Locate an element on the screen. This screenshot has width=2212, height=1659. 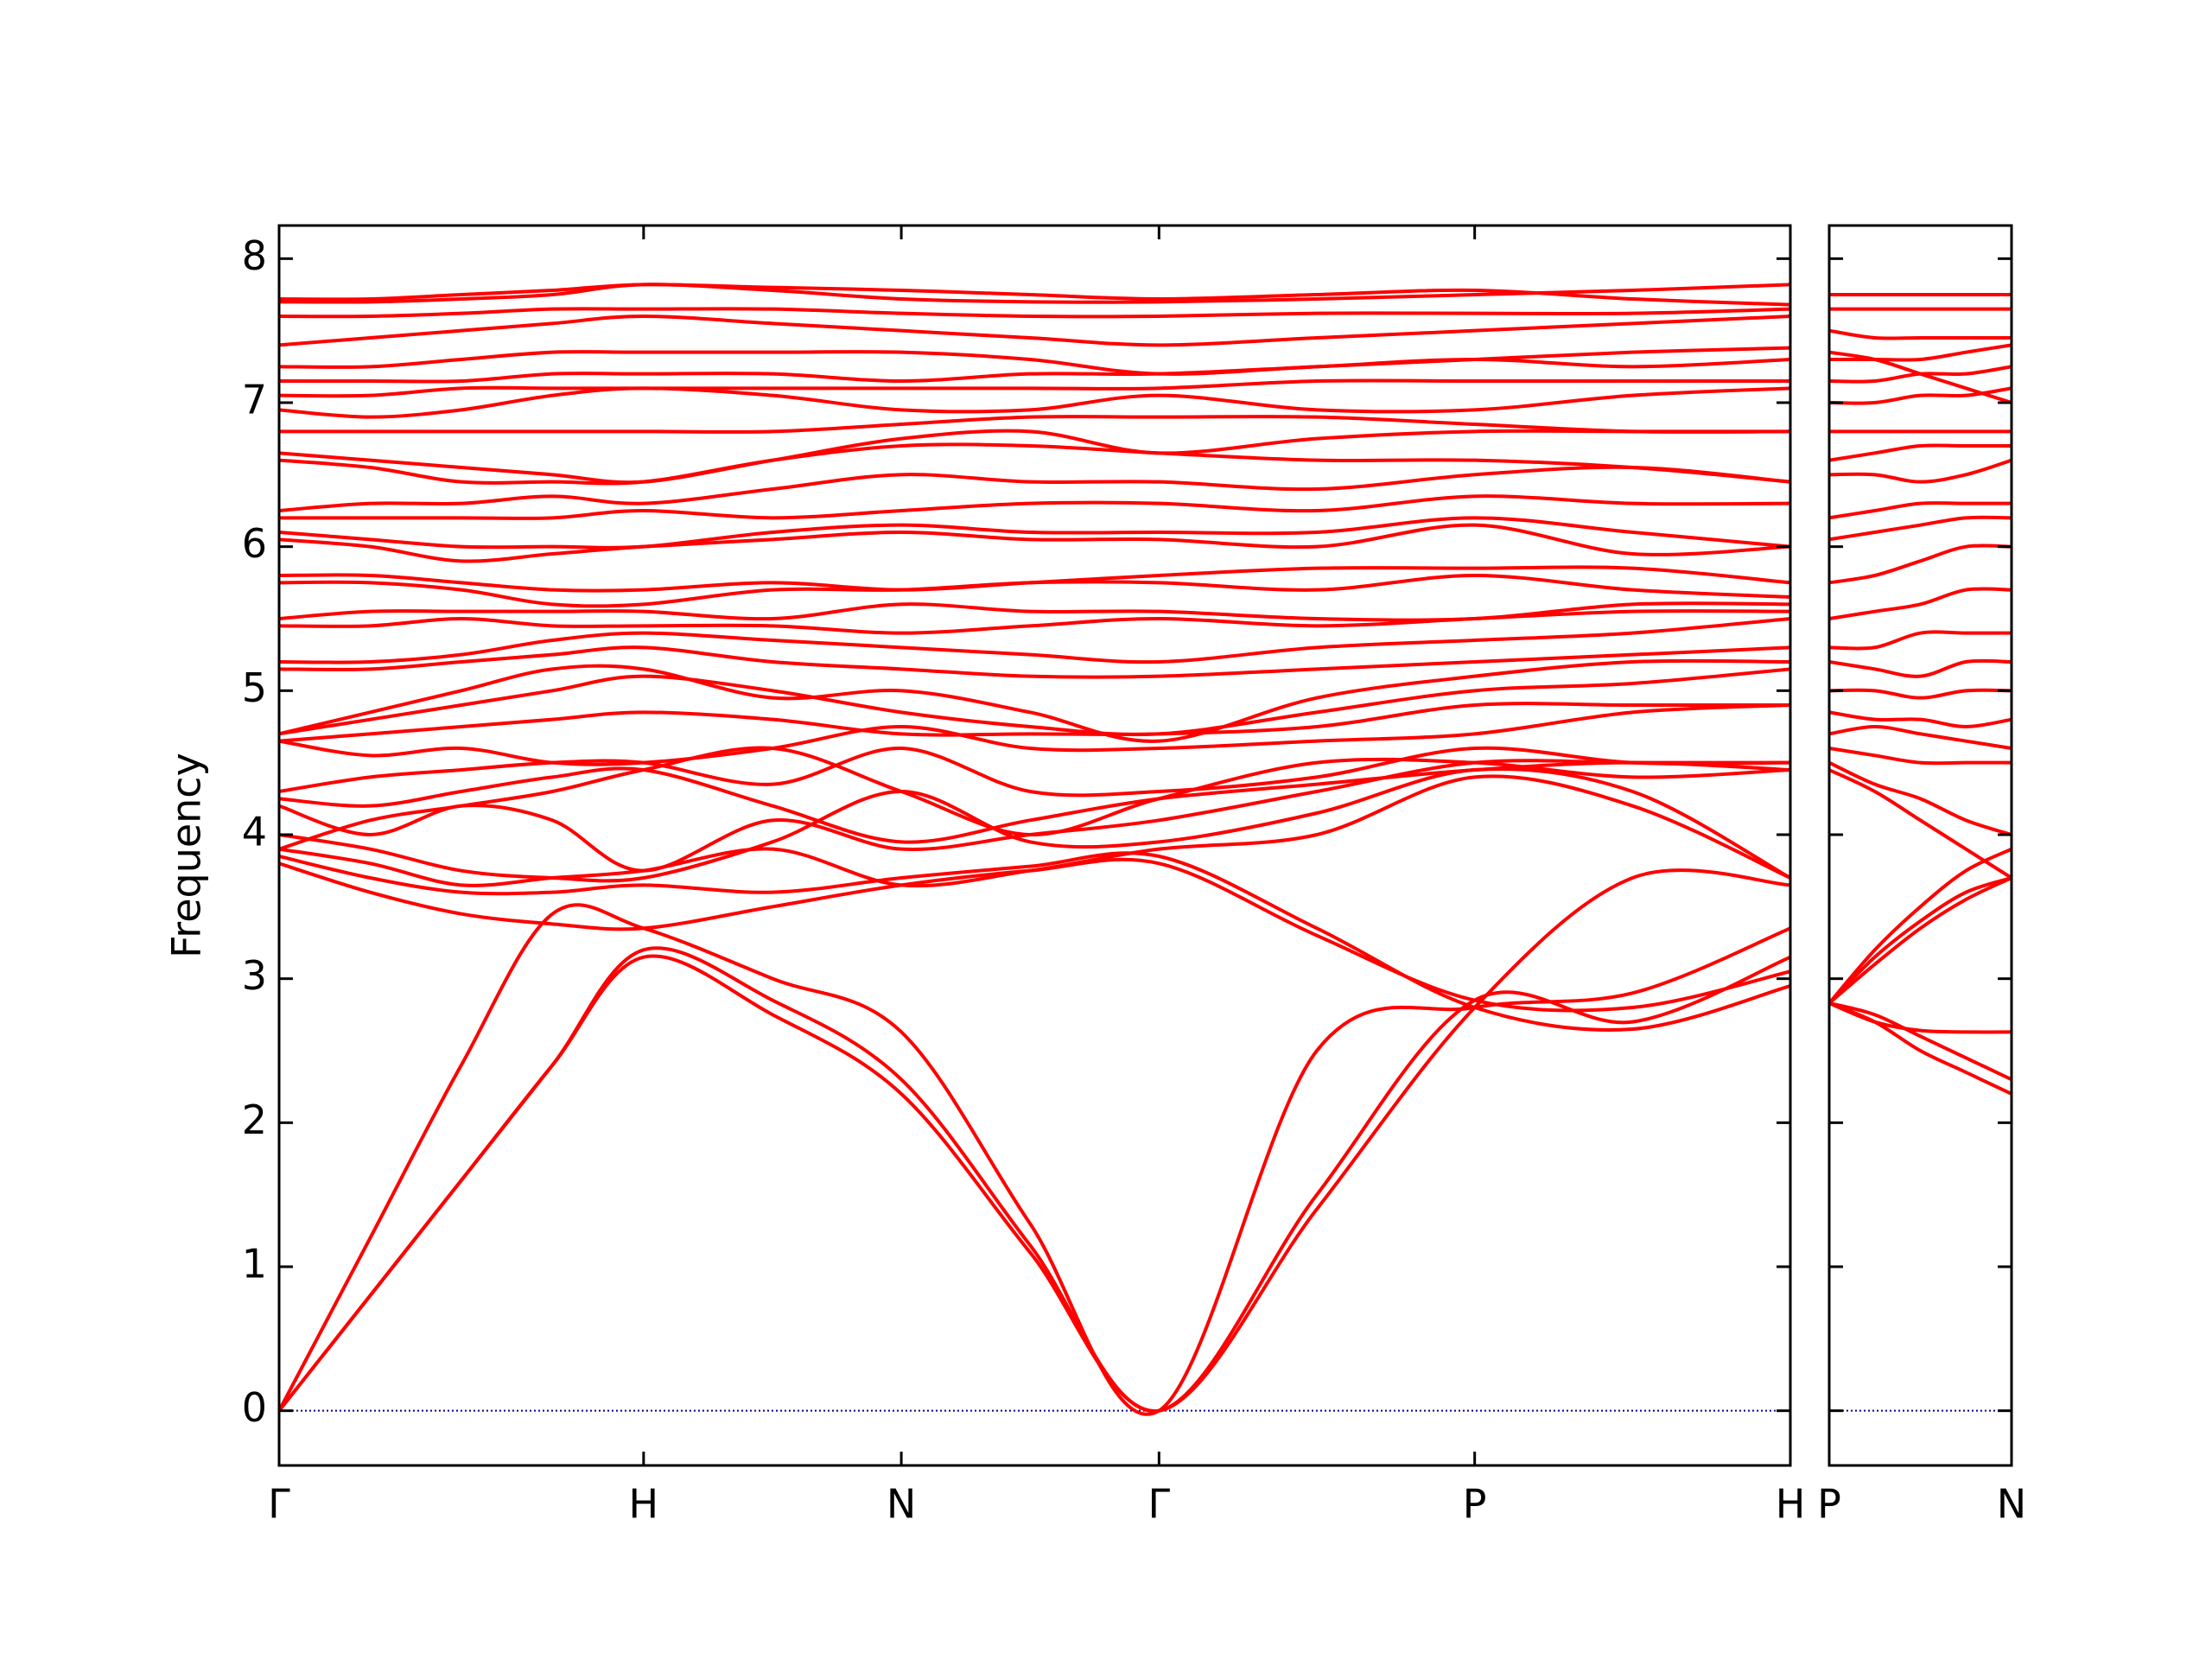
plot-frame is located at coordinates (1920, 845).